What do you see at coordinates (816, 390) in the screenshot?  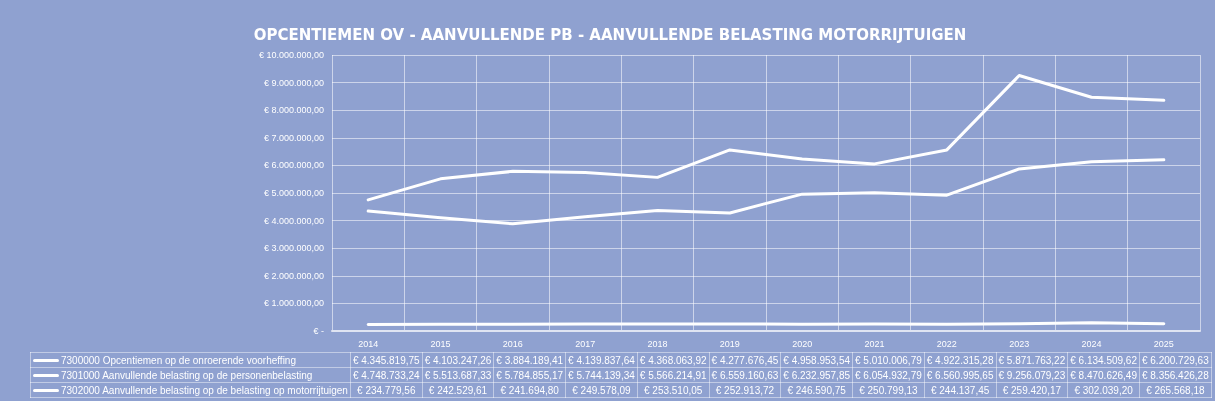 I see `data-label: € 246.590,75` at bounding box center [816, 390].